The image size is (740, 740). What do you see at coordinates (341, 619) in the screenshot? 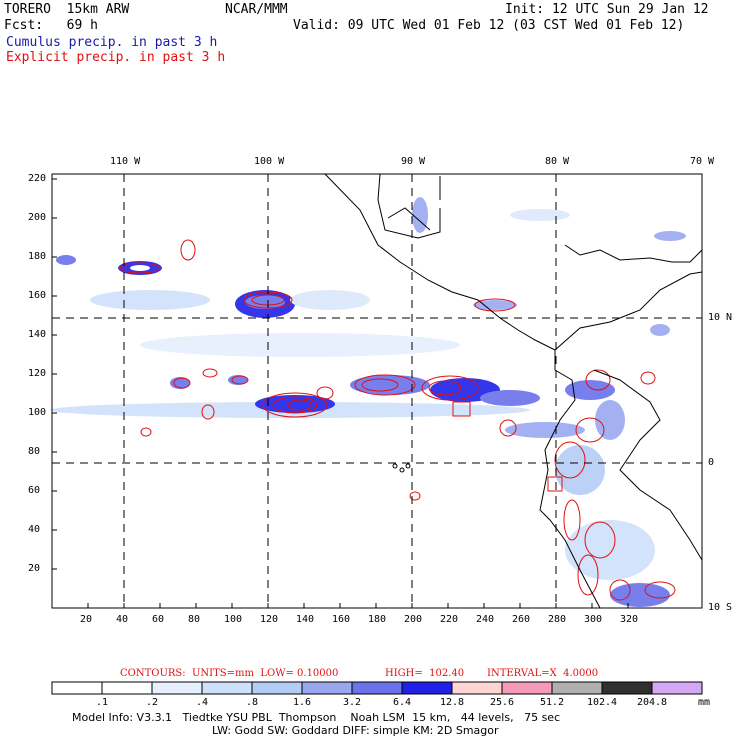
I see `x-tick-label: 160` at bounding box center [341, 619].